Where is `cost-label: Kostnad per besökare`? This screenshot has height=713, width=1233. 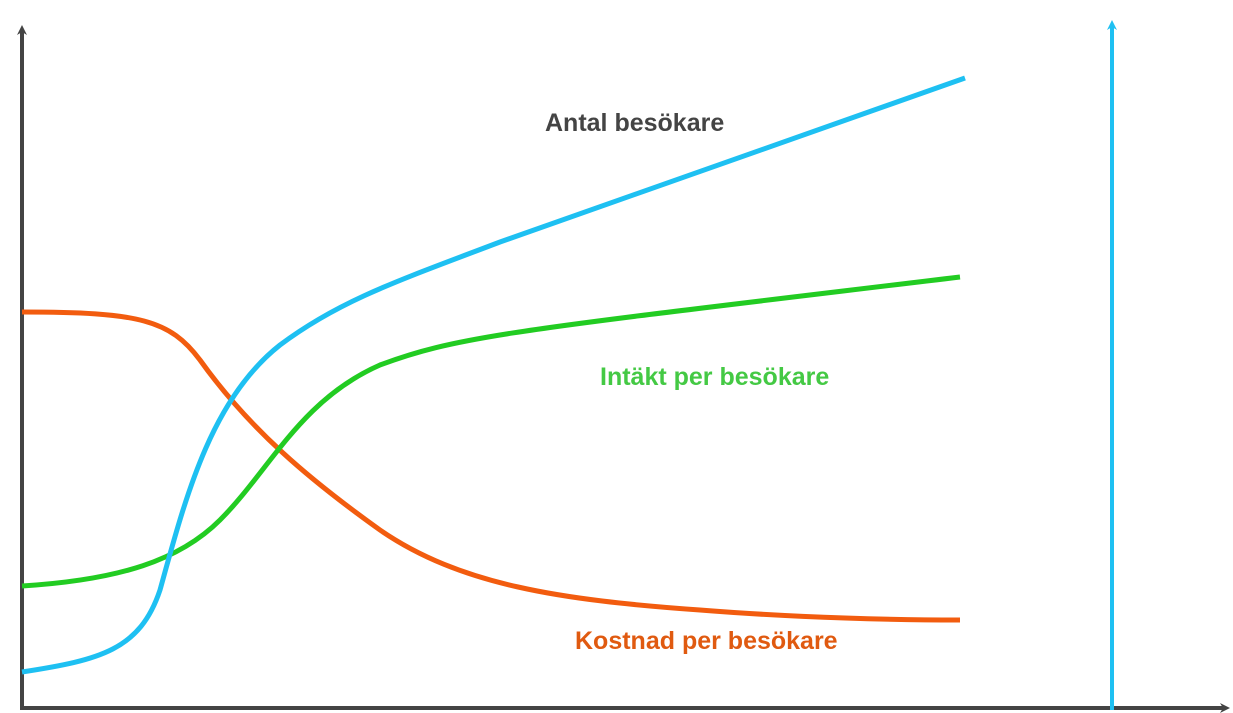
cost-label: Kostnad per besökare is located at coordinates (706, 641).